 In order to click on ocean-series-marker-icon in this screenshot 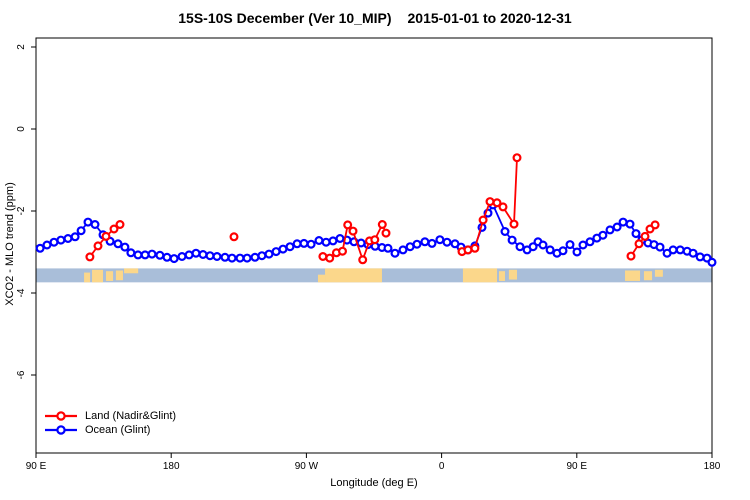, I will do `click(61, 430)`.